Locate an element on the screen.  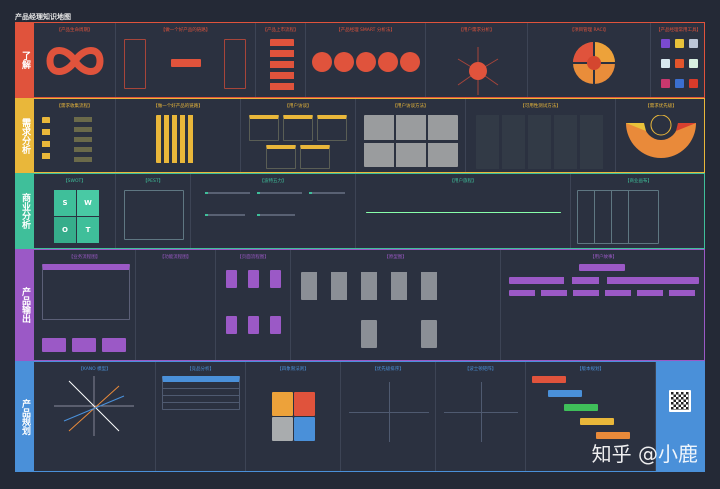
panel: 【版本规划】 is located at coordinates (591, 416).